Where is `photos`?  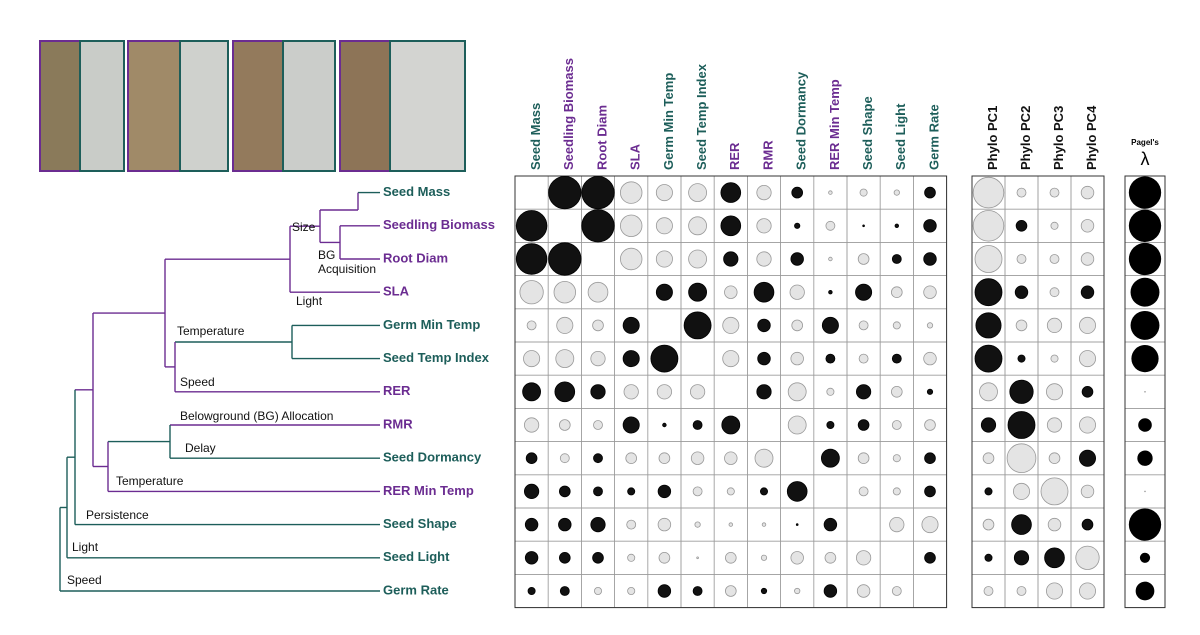 photos is located at coordinates (252, 106).